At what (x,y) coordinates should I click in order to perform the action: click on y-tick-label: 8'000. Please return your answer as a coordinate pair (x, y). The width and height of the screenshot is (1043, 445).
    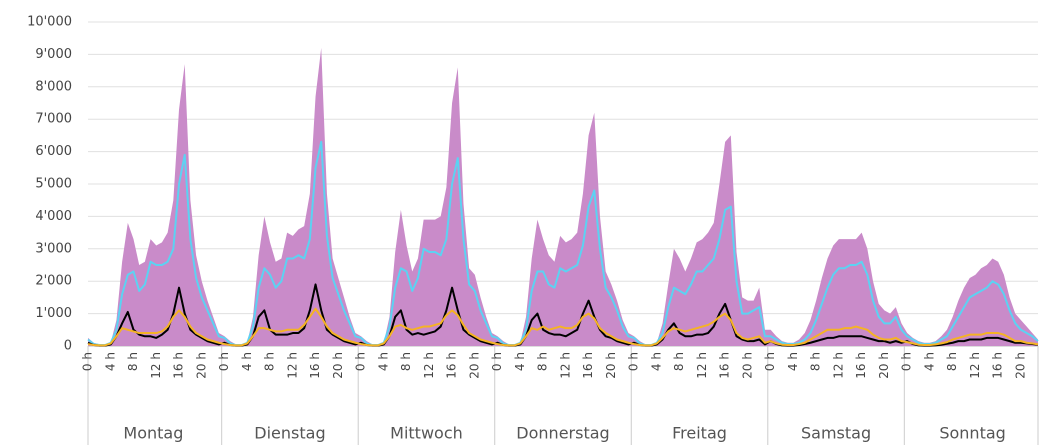
    Looking at the image, I should click on (53, 86).